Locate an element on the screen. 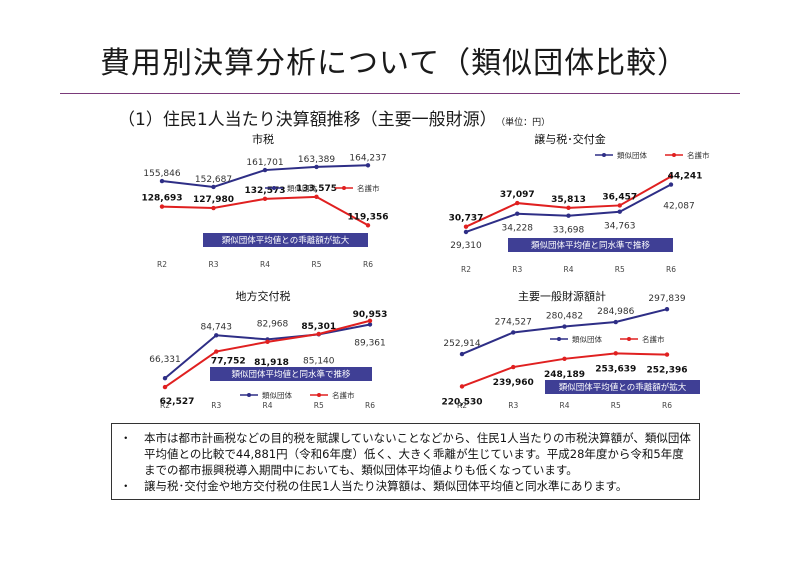  data-label: 253,639 is located at coordinates (615, 369).